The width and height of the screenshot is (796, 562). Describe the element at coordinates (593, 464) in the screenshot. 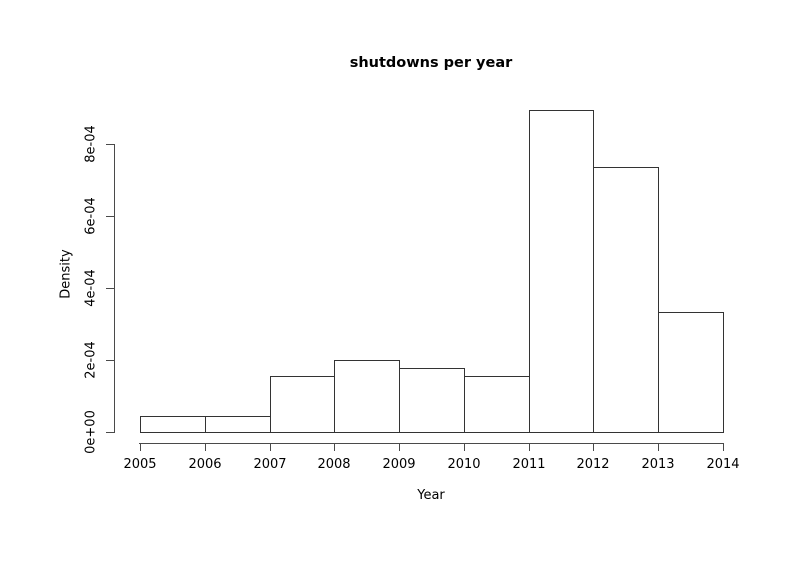

I see `x-axis-tick-label: 2012` at that location.